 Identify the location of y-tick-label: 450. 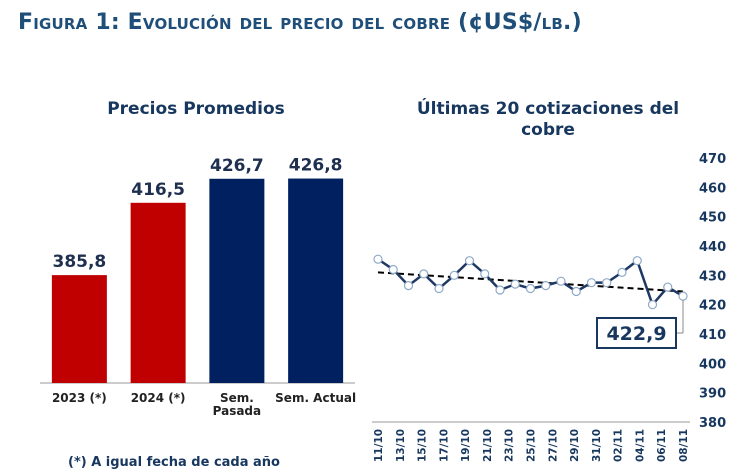
(712, 218).